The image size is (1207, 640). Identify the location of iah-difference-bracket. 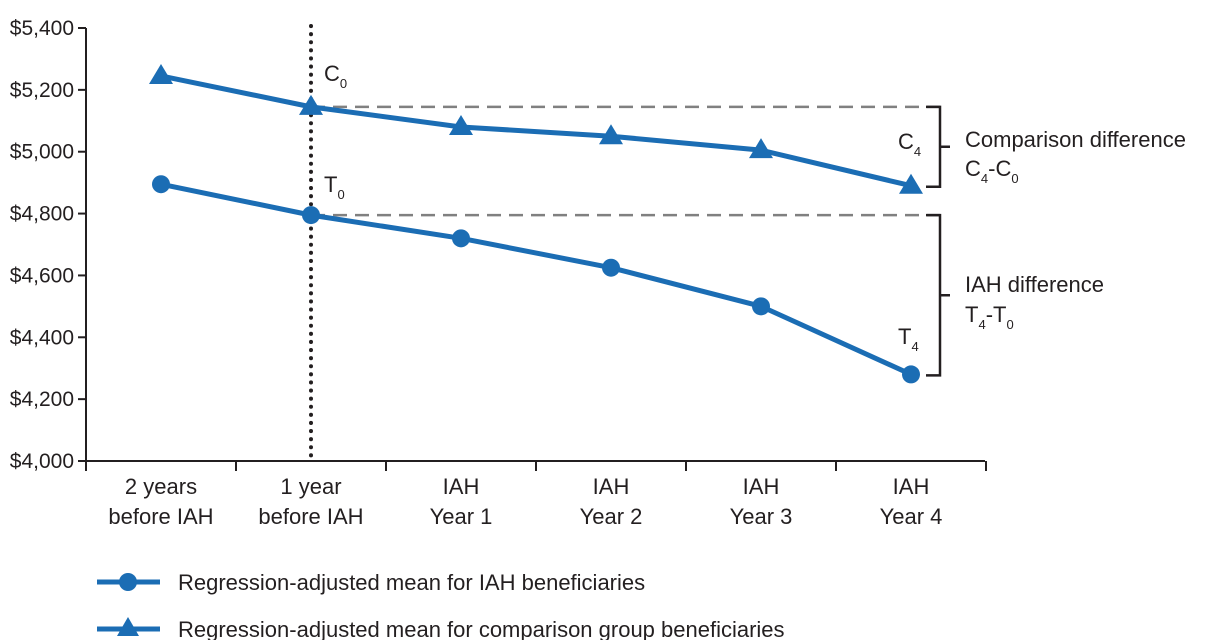
(938, 295).